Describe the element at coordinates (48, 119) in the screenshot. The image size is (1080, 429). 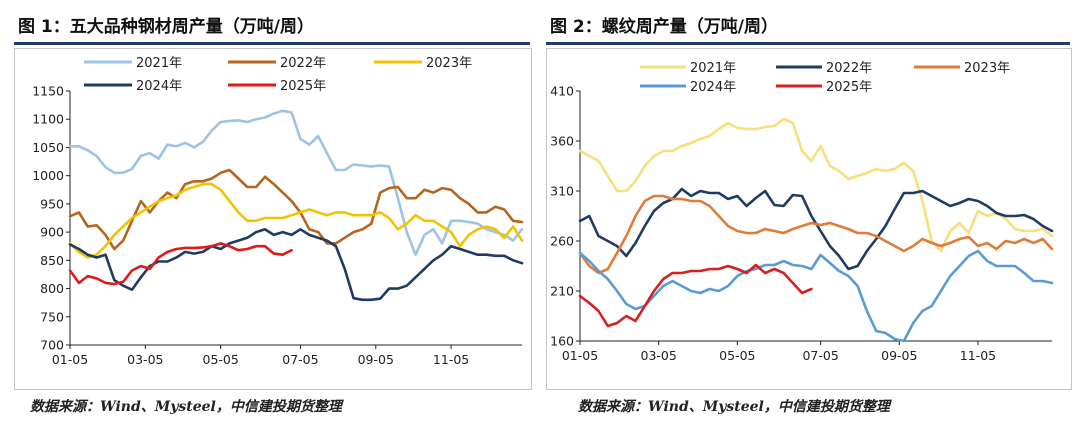
I see `y-tick-label: 1100` at that location.